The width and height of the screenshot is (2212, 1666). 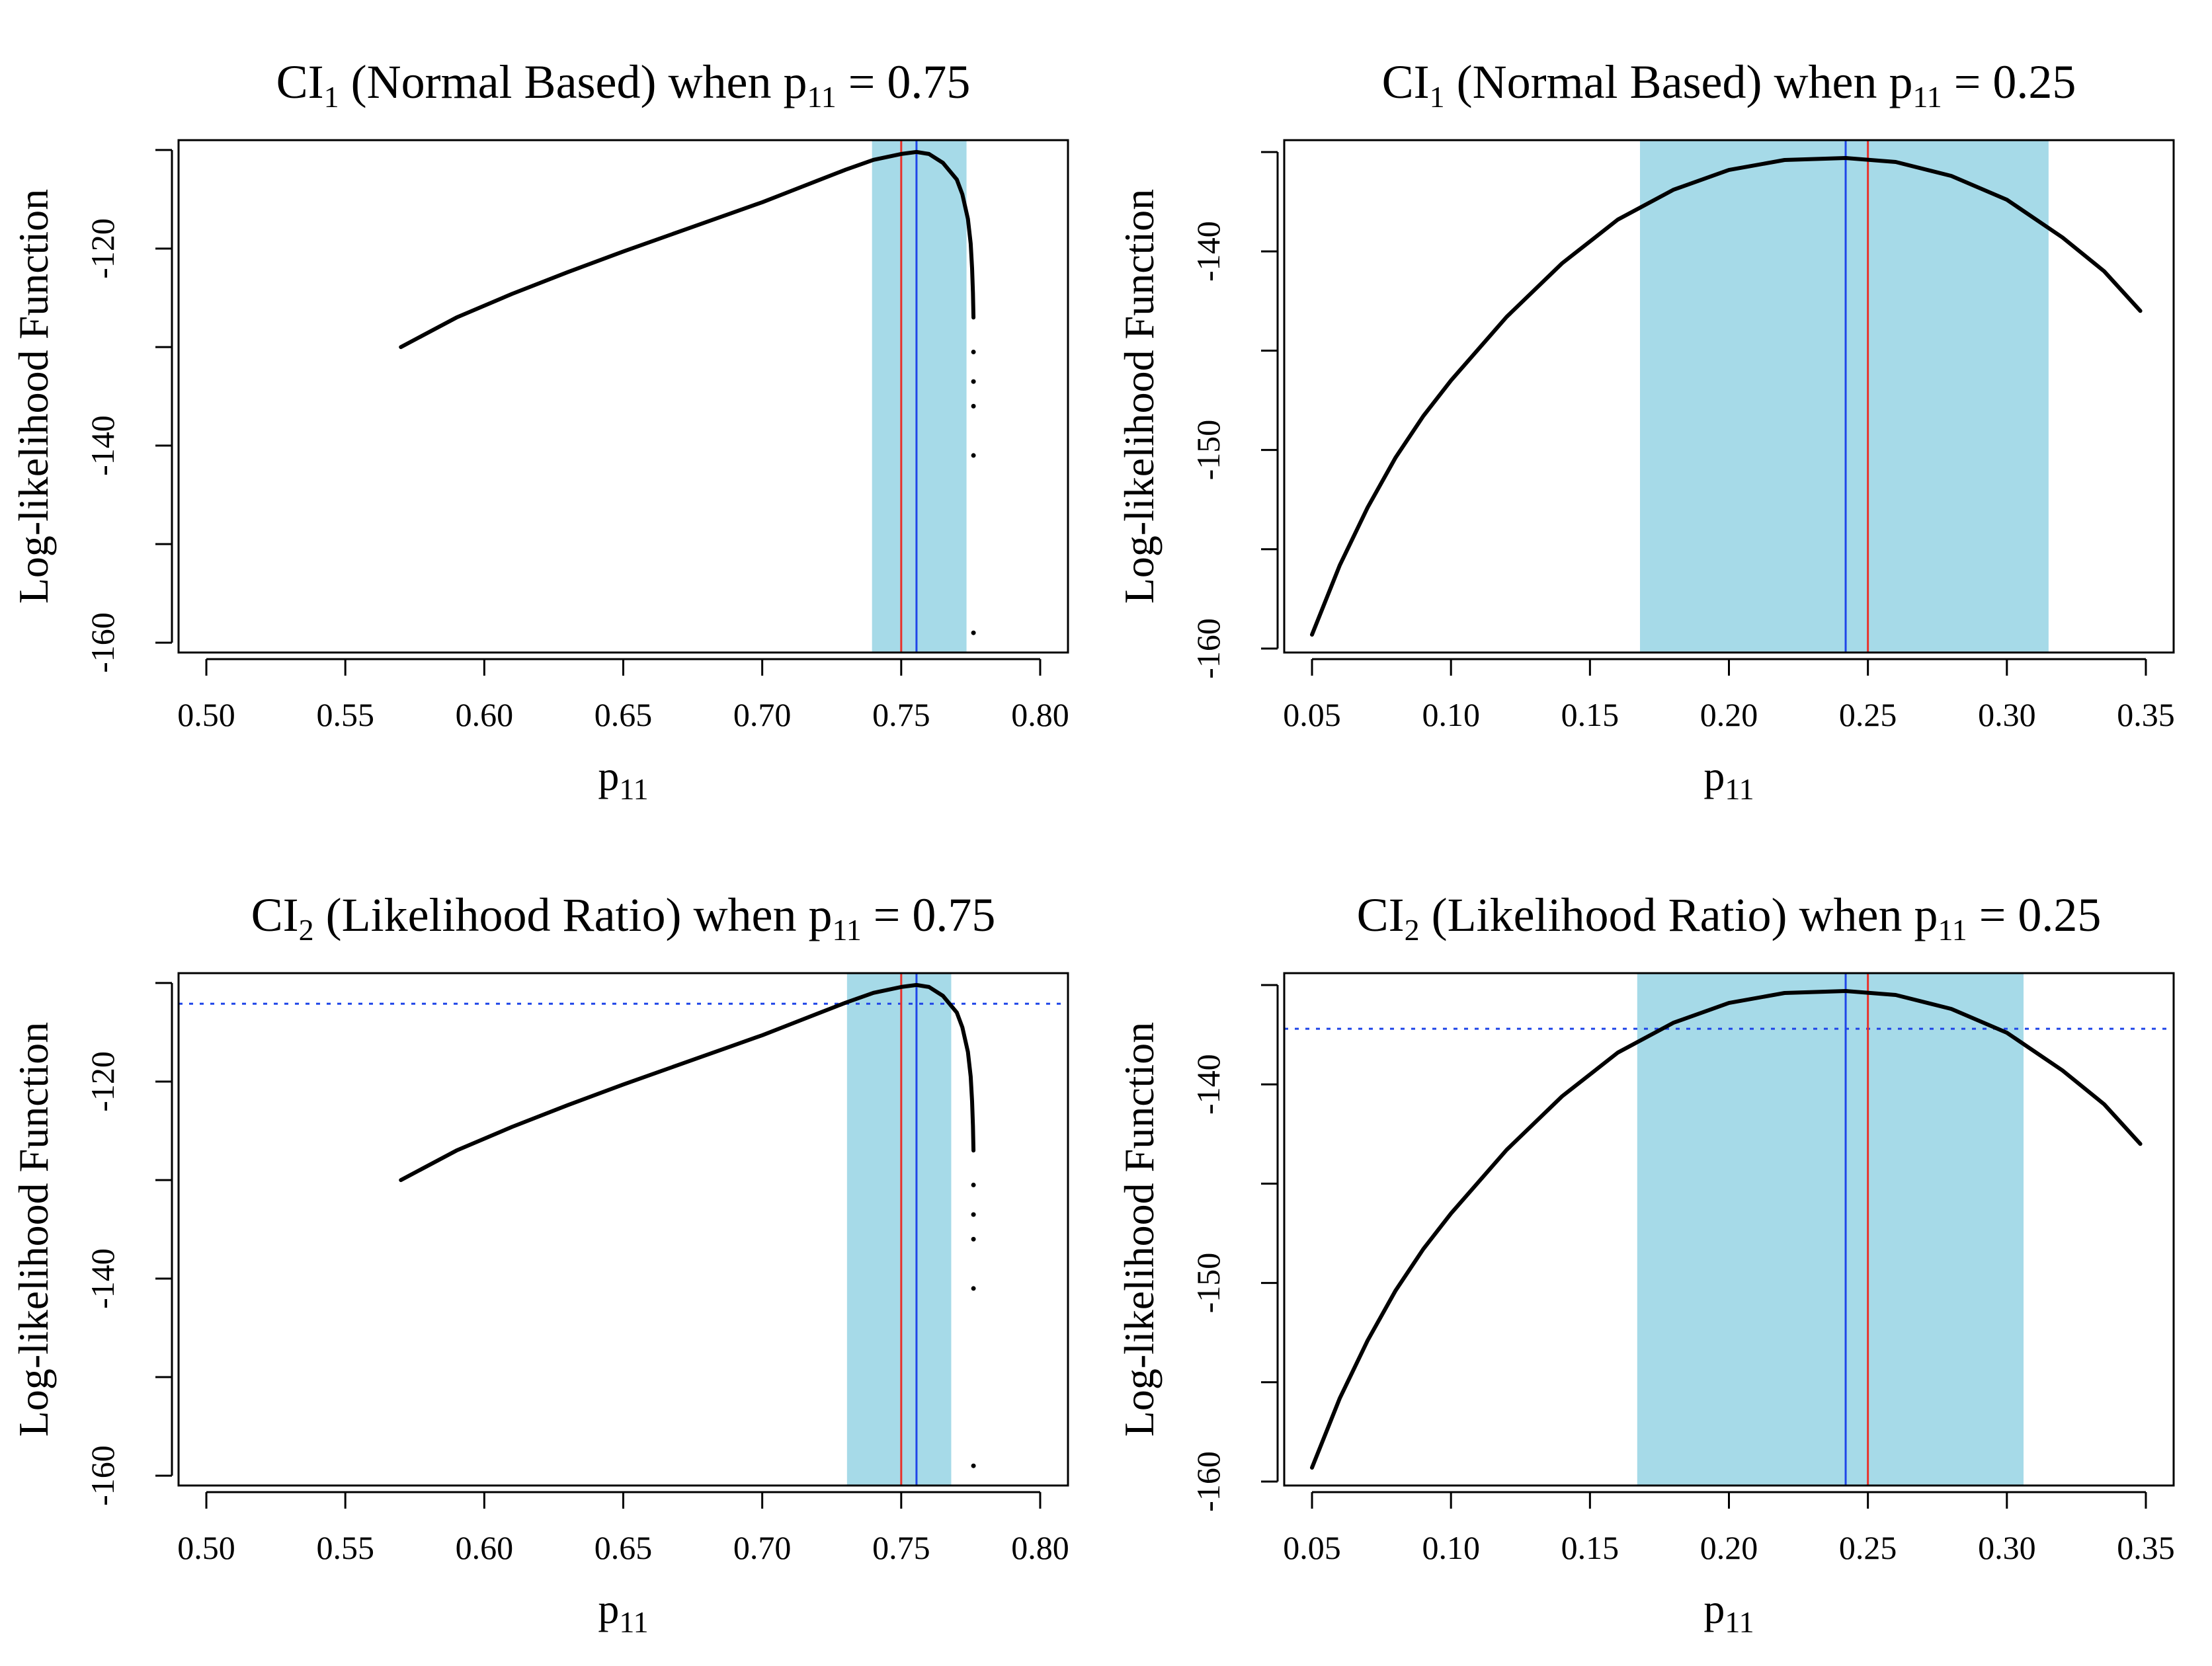 I want to click on title-part: (Likelihood Ratio) when p, so click(x=1679, y=915).